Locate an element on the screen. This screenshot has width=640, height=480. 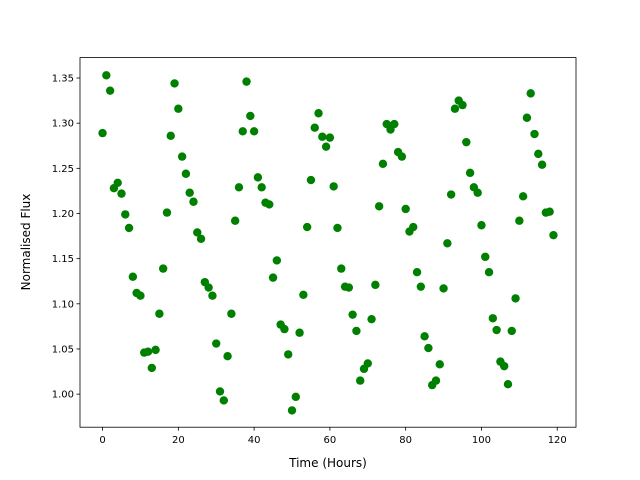
y-tick-label: 1.10 is located at coordinates (63, 304).